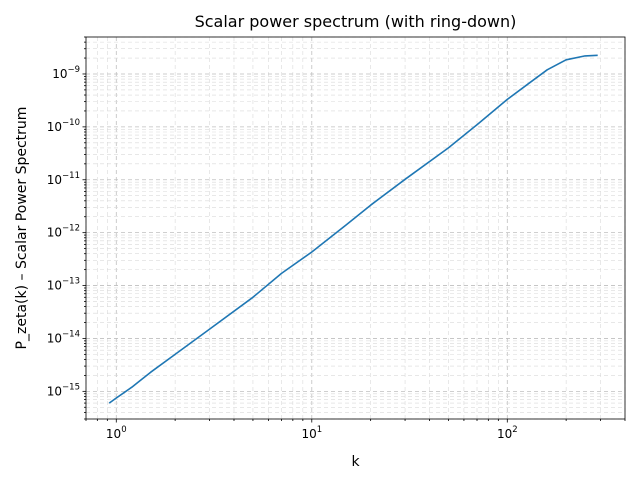  What do you see at coordinates (116, 433) in the screenshot?
I see `x-tick-label: 10⁰` at bounding box center [116, 433].